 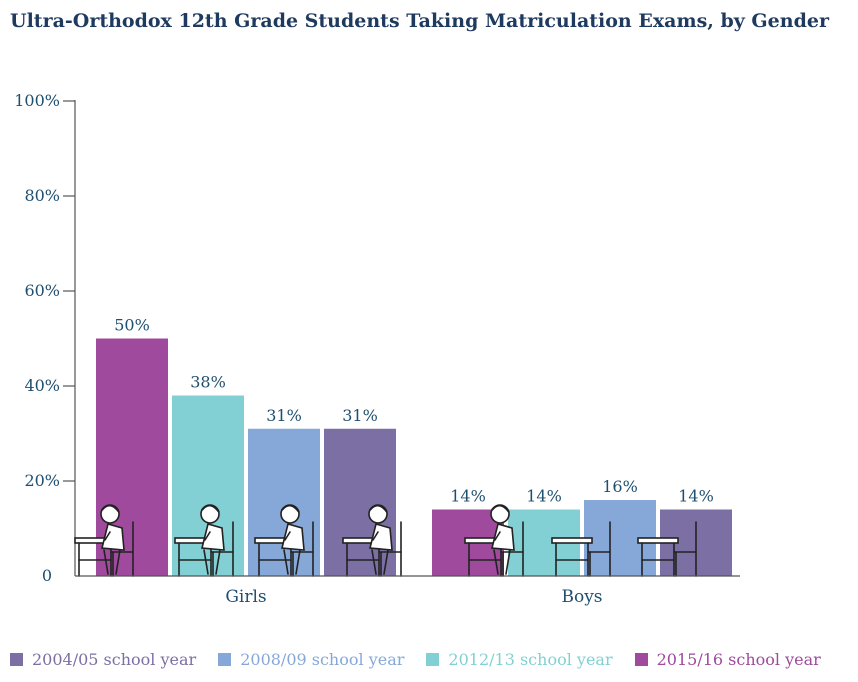 I want to click on legend-item: 2008/09 school year, so click(x=311, y=659).